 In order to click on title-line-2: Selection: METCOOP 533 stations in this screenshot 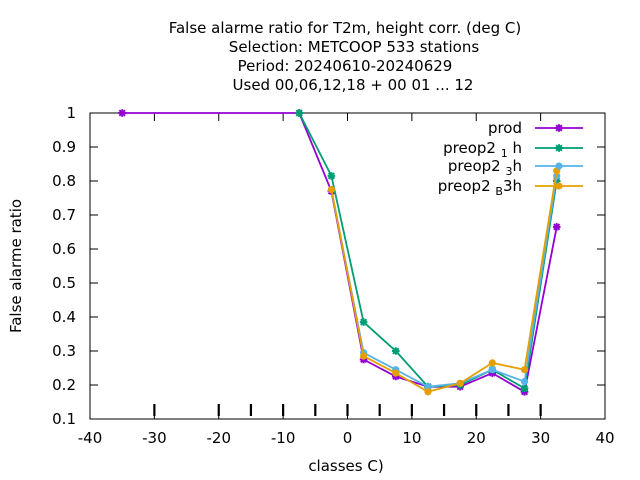, I will do `click(354, 47)`.